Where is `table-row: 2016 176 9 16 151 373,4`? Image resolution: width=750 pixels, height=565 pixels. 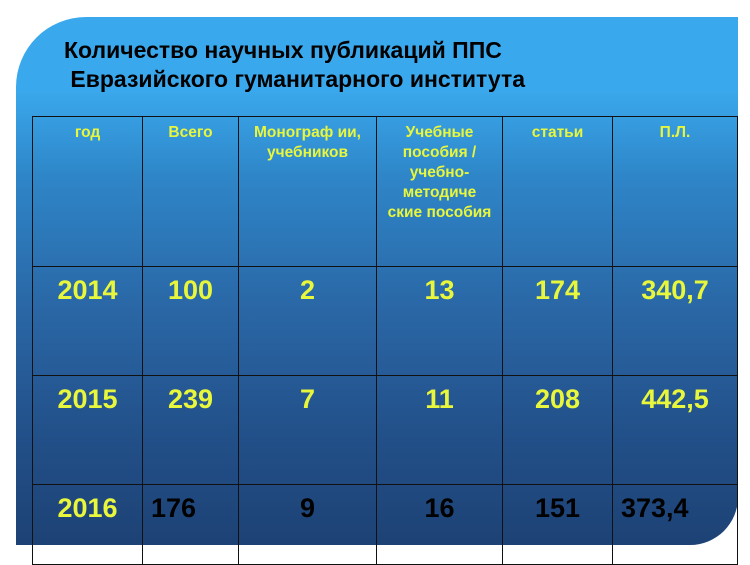 table-row: 2016 176 9 16 151 373,4 is located at coordinates (385, 524).